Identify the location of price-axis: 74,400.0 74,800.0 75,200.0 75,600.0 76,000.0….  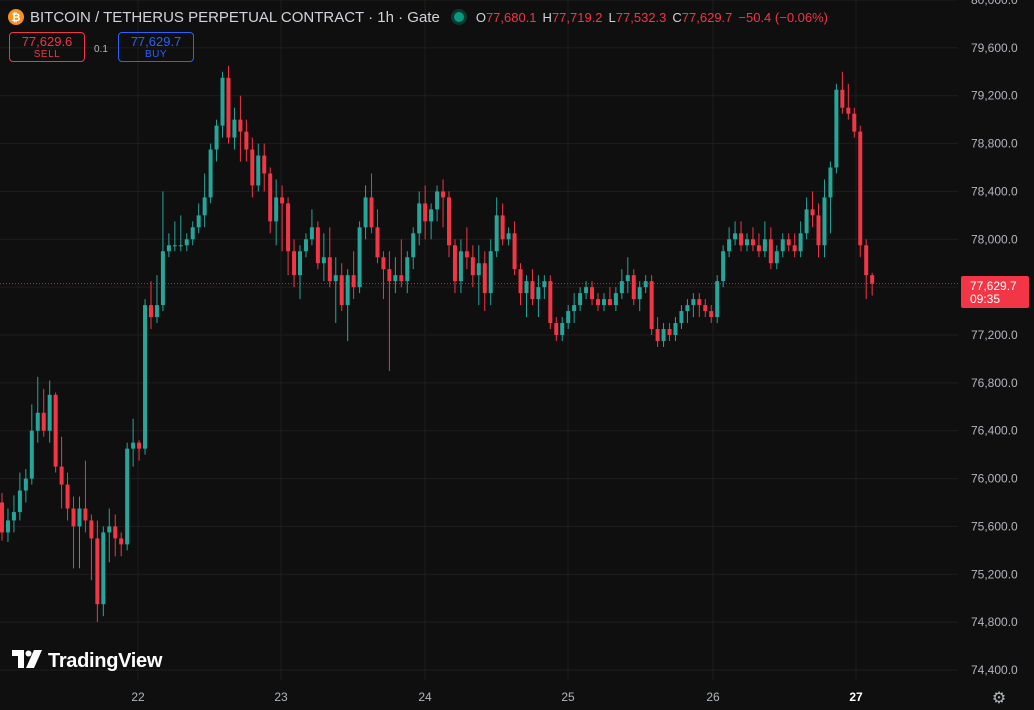
(994, 338).